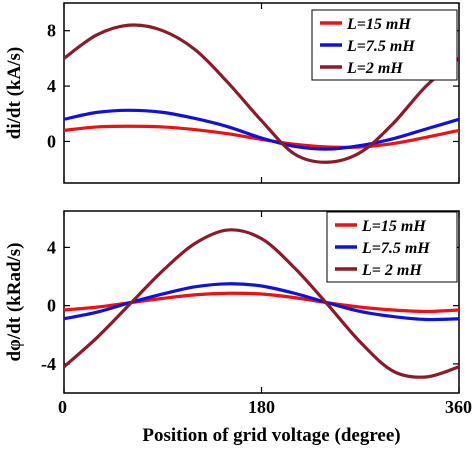 This screenshot has height=472, width=474. Describe the element at coordinates (62, 407) in the screenshot. I see `x-tick-label: 0` at that location.